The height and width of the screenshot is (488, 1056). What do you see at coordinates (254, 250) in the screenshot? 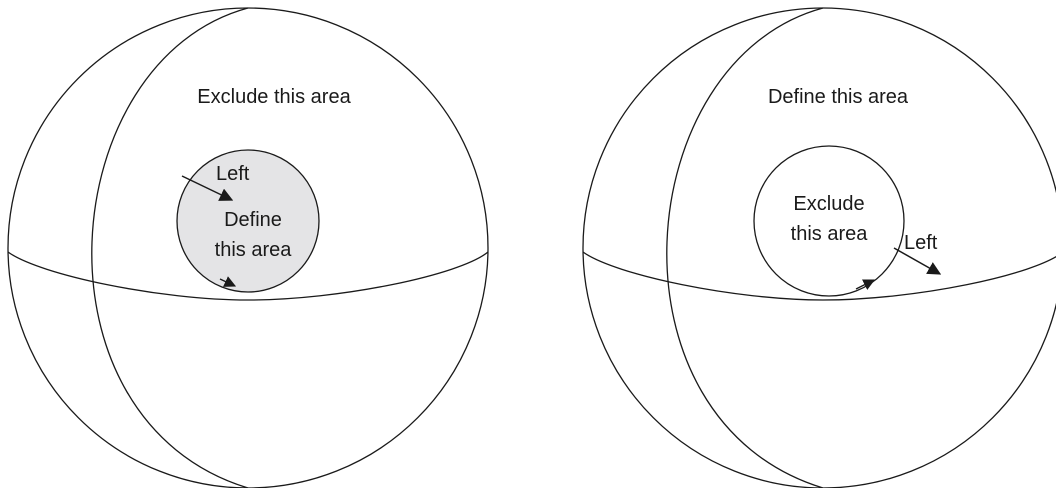
I see `left-inner-label-line2: this area` at bounding box center [254, 250].